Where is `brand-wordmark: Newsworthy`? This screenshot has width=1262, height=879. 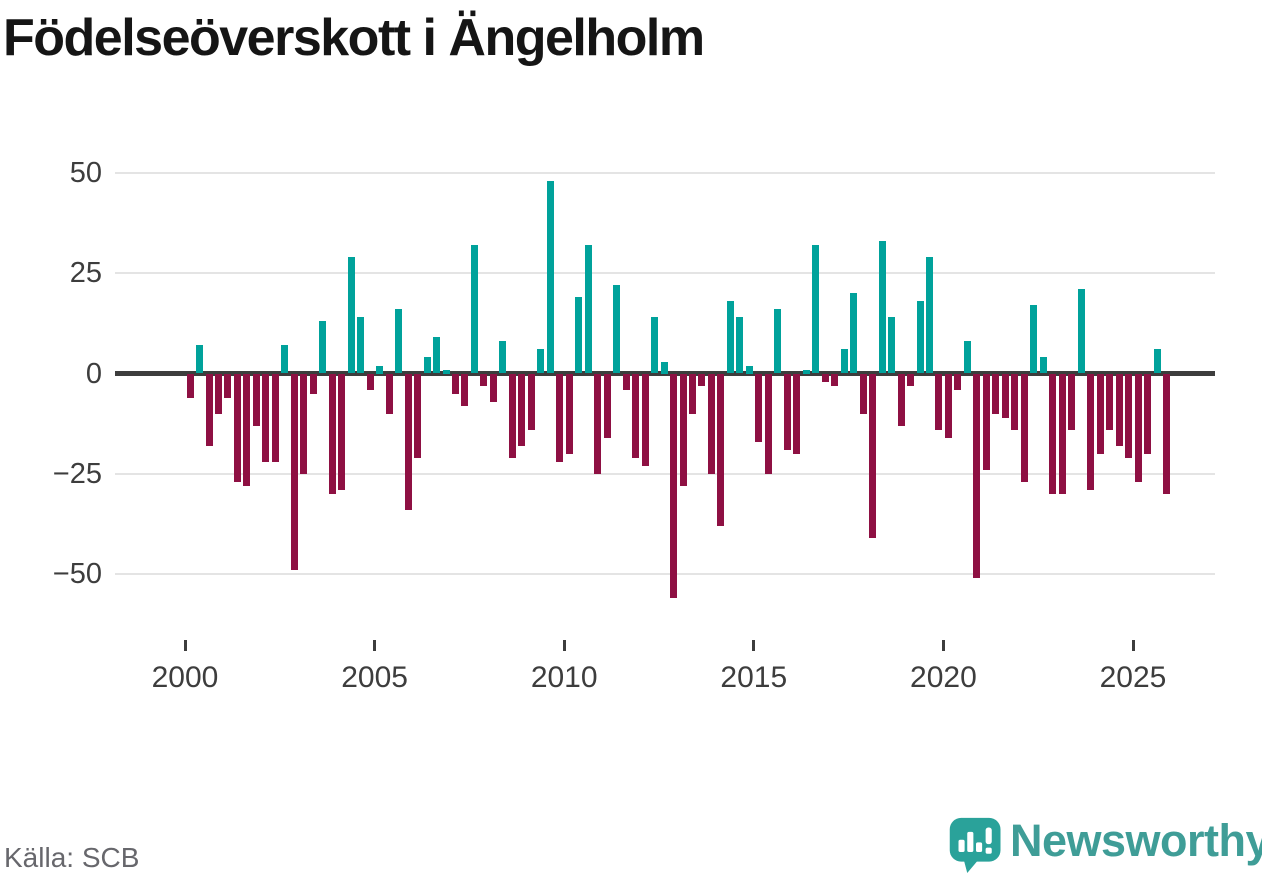
brand-wordmark: Newsworthy is located at coordinates (1136, 840).